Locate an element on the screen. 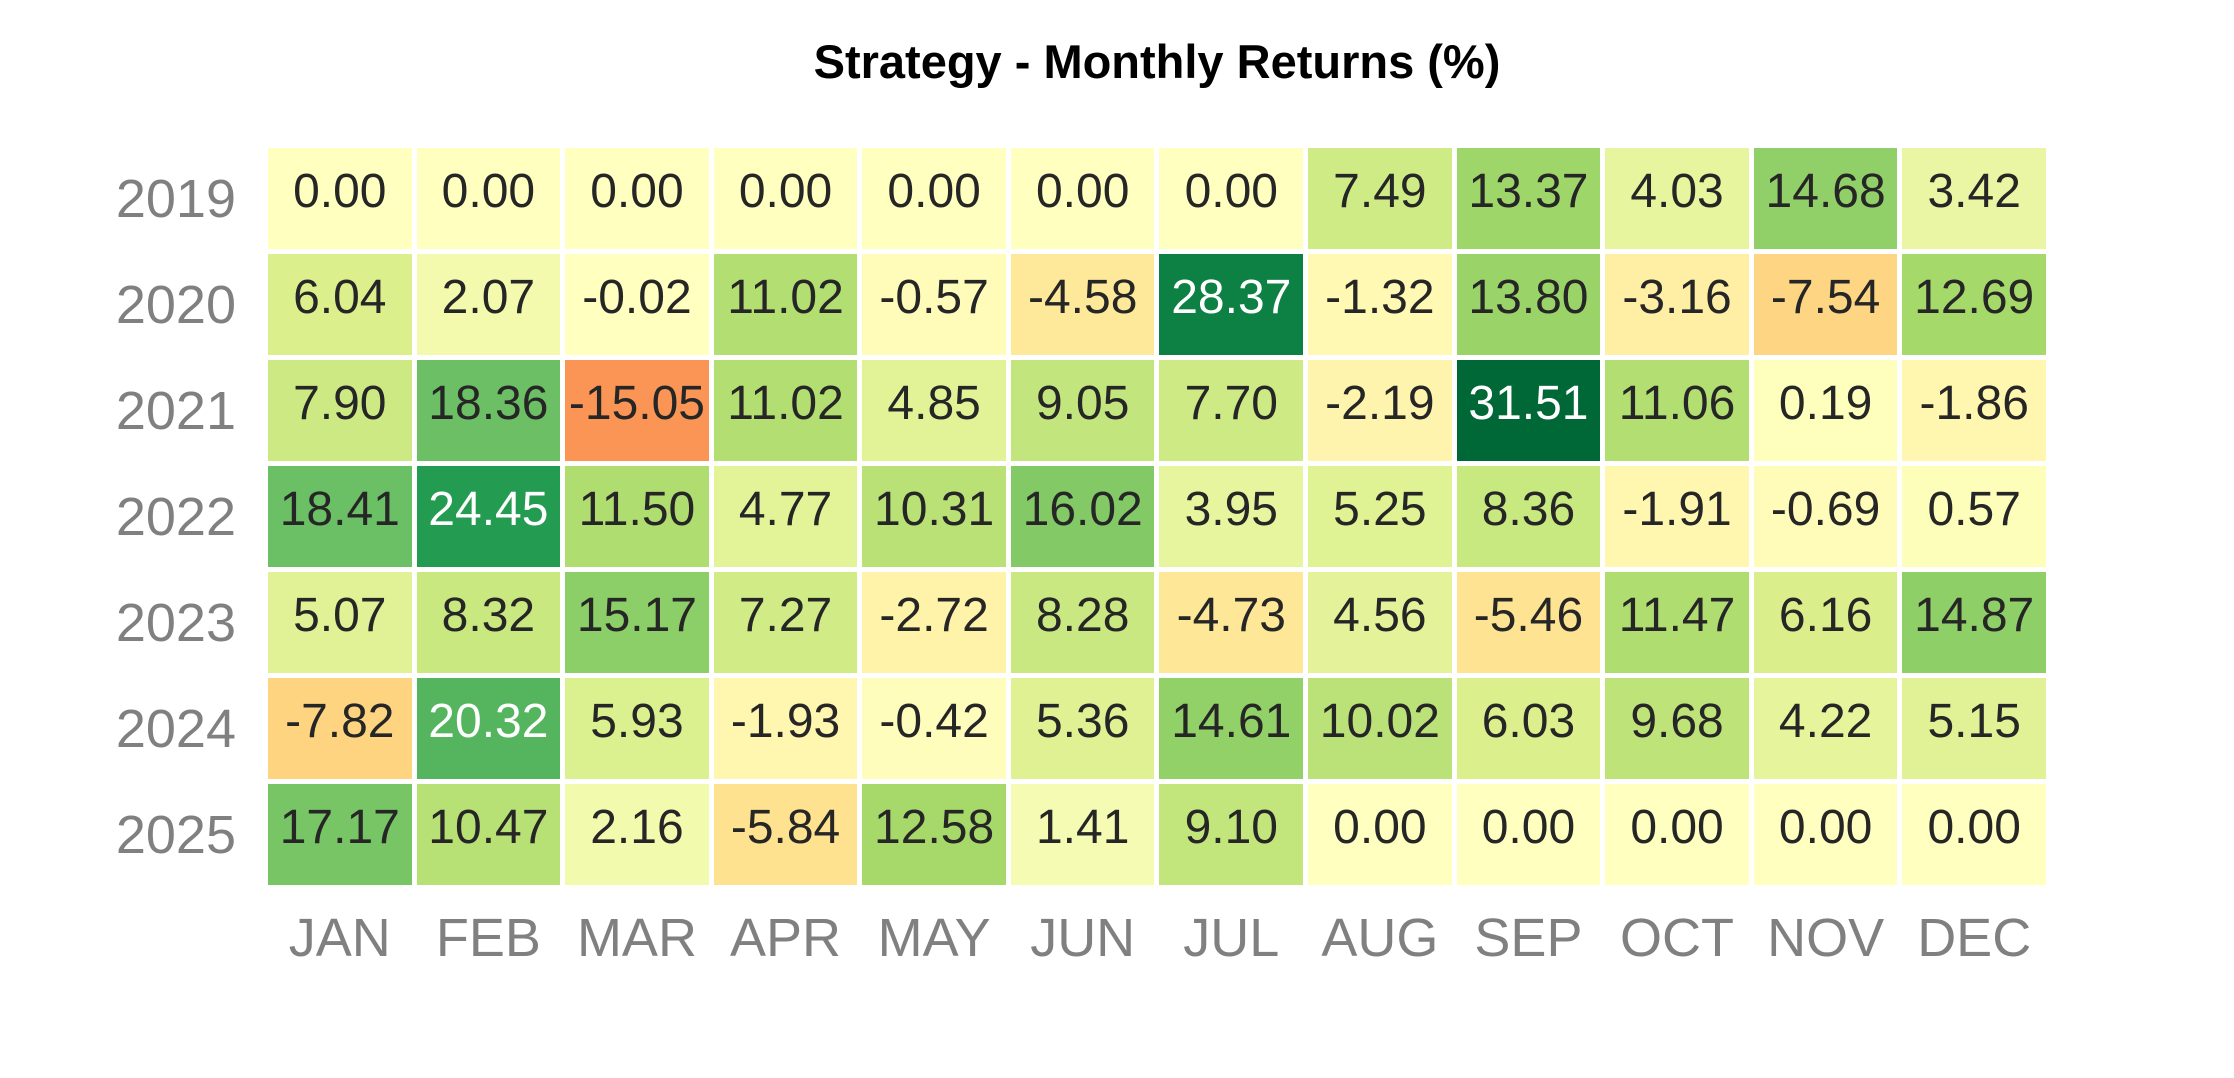 Image resolution: width=2234 pixels, height=1078 pixels. heatmap-cell: 7.70 is located at coordinates (1231, 410).